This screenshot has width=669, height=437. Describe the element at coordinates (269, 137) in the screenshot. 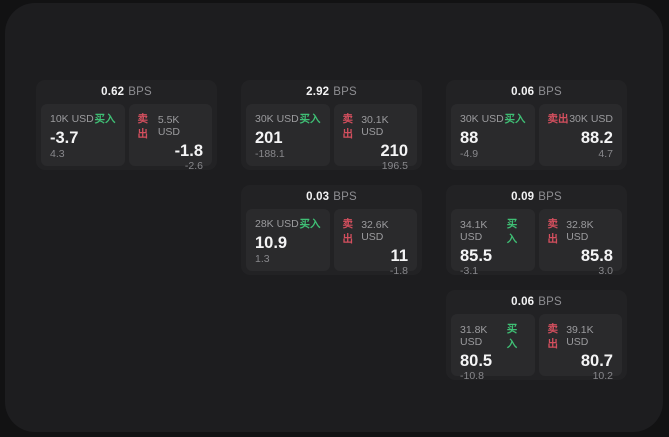

I see `buy-price: 201` at that location.